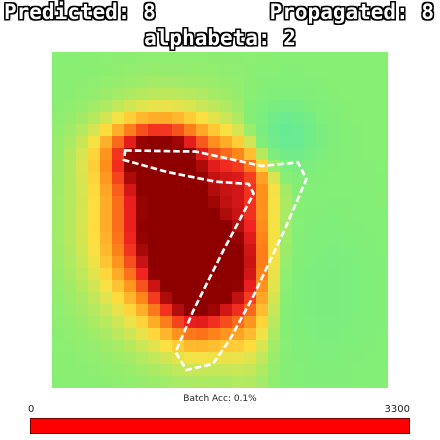 The width and height of the screenshot is (440, 440). I want to click on batch-accuracy-label: Batch Acc: 0.1%, so click(220, 399).